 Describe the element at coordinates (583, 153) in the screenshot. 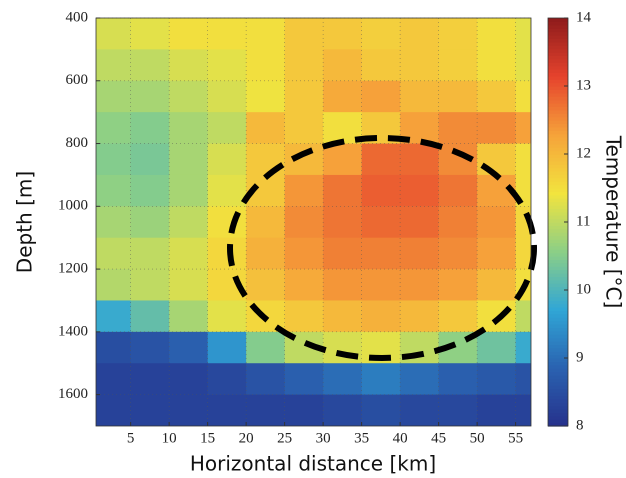

I see `colorbar-tick-label: 12` at that location.